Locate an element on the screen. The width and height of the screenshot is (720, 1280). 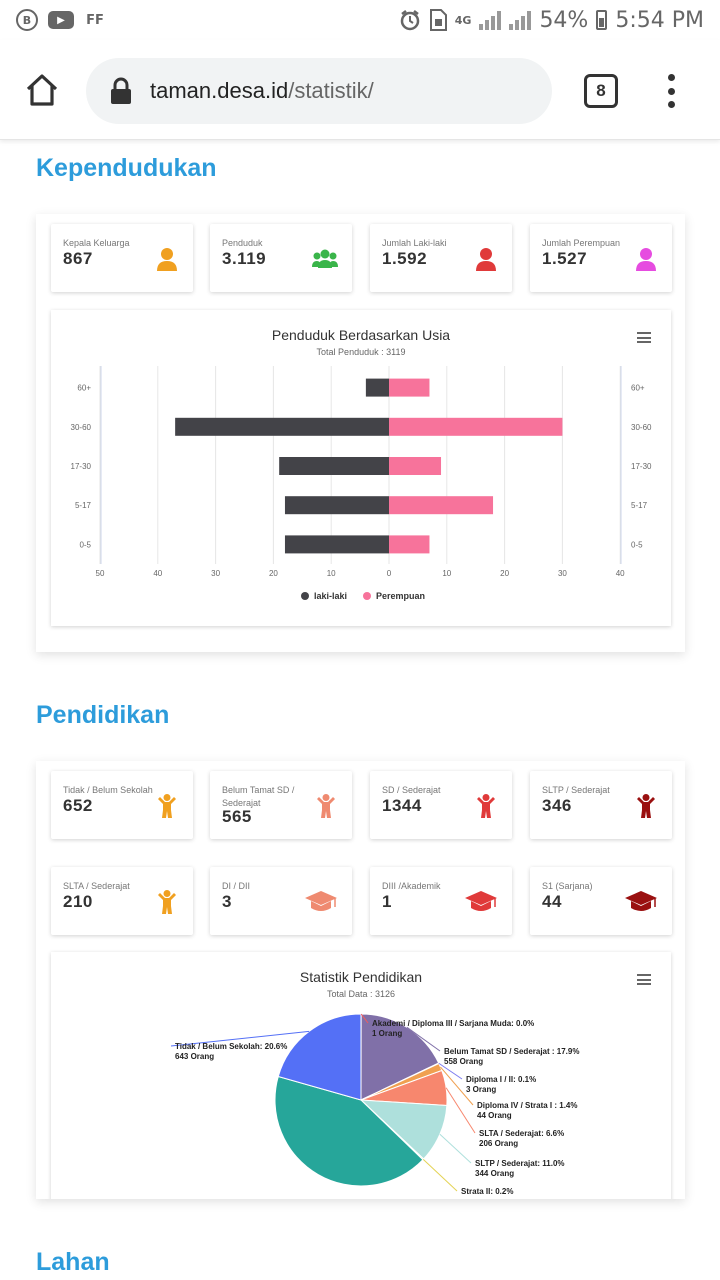
card-value: 3.119 is located at coordinates (244, 258).